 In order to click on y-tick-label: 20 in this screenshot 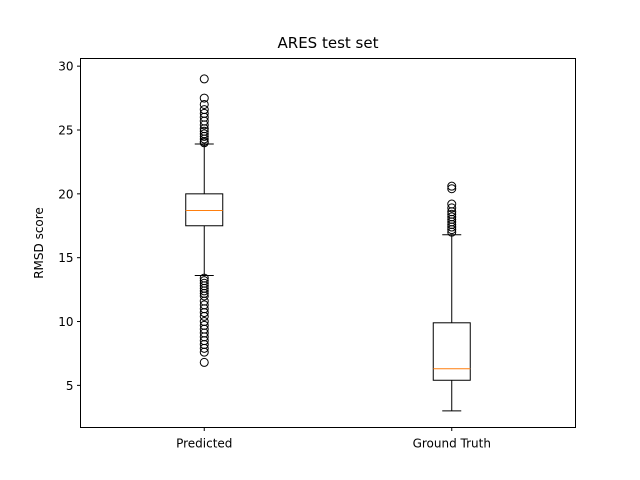, I will do `click(65, 194)`.